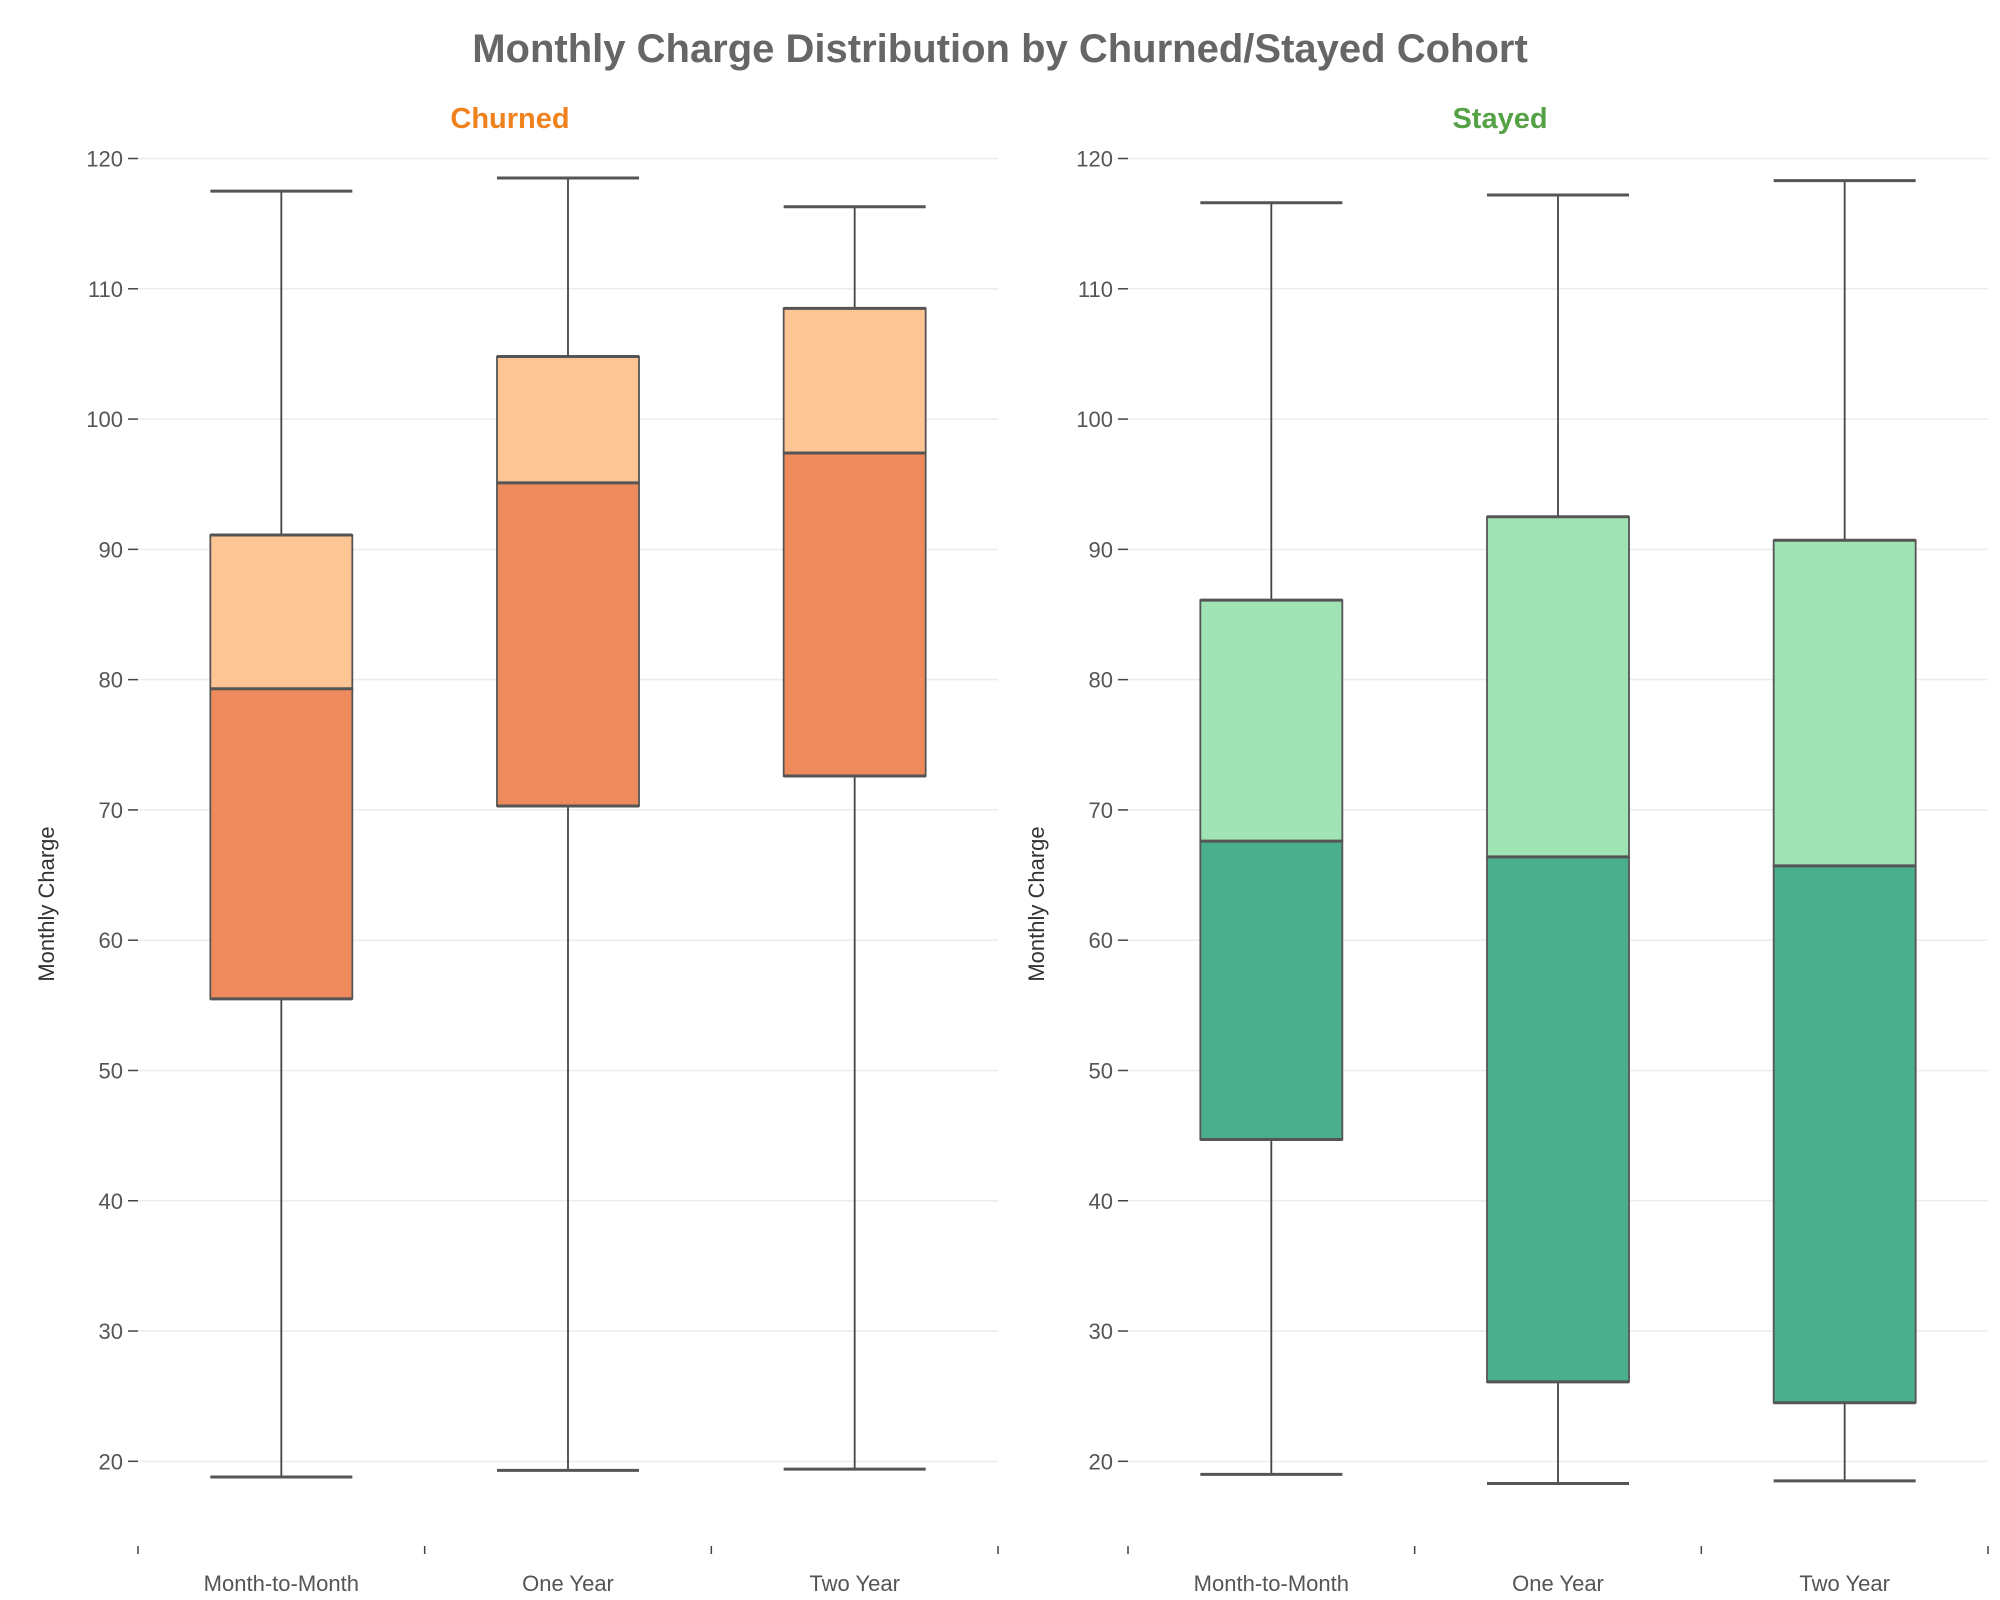 The height and width of the screenshot is (1600, 2000). What do you see at coordinates (281, 843) in the screenshot?
I see `box-lower-churned-month-to-month` at bounding box center [281, 843].